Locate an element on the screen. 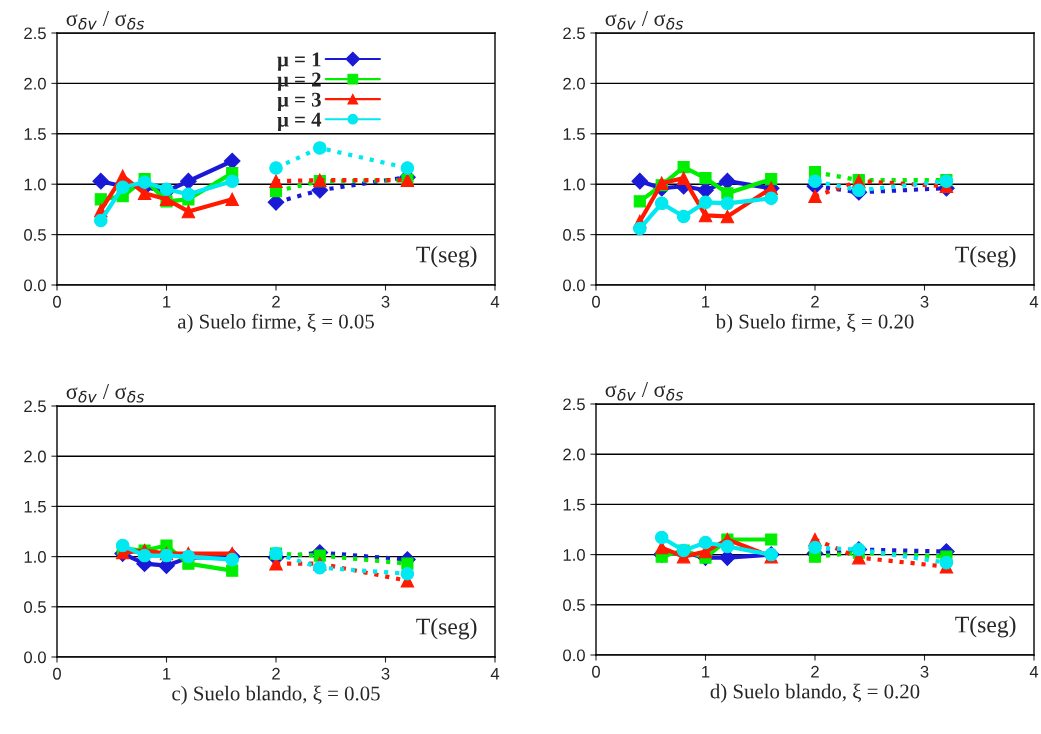  legend-label: μ = 1 is located at coordinates (299, 61).